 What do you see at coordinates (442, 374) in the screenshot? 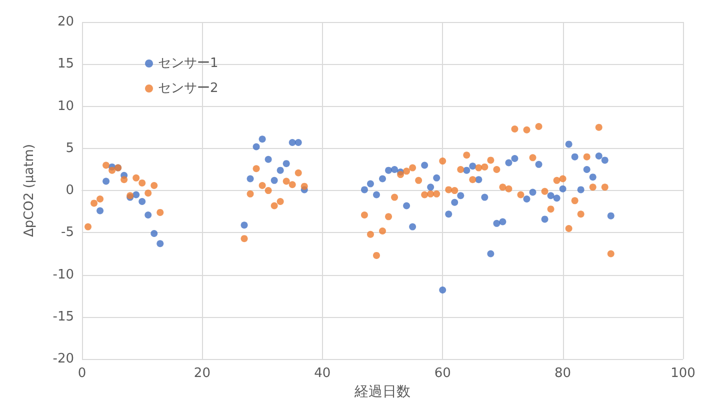
I see `x-tick-label: 60` at bounding box center [442, 374].